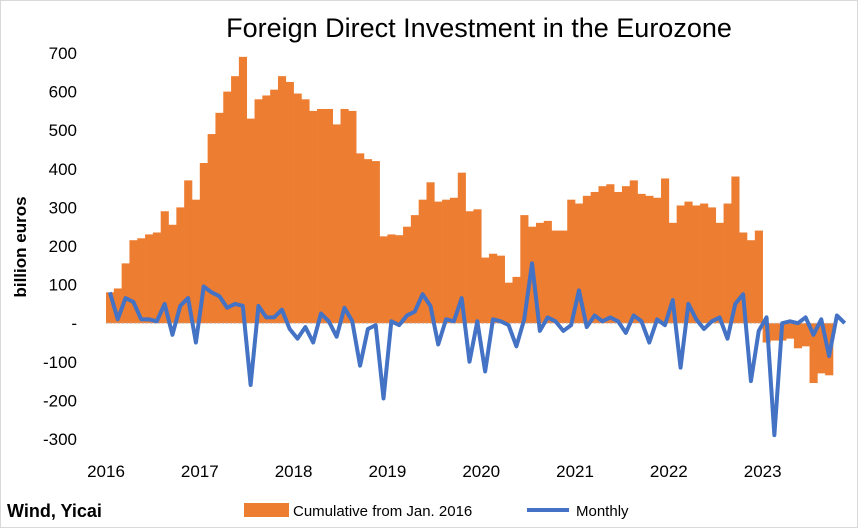  What do you see at coordinates (63, 246) in the screenshot?
I see `y-tick-label: 200` at bounding box center [63, 246].